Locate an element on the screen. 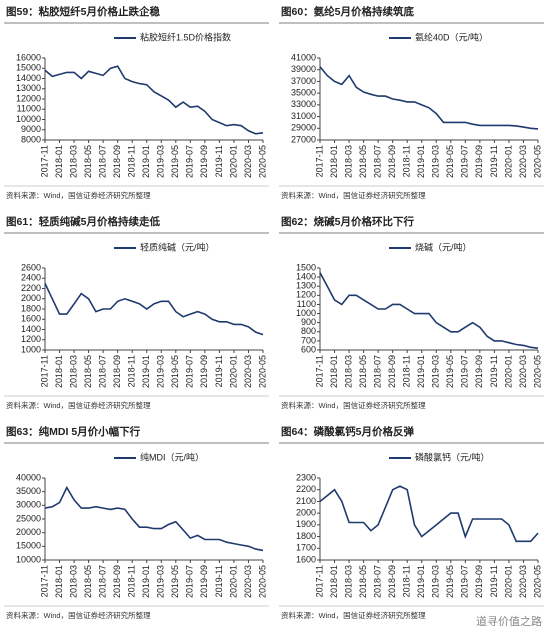 The height and width of the screenshot is (632, 550). y-tick-label: 35000 is located at coordinates (303, 93).